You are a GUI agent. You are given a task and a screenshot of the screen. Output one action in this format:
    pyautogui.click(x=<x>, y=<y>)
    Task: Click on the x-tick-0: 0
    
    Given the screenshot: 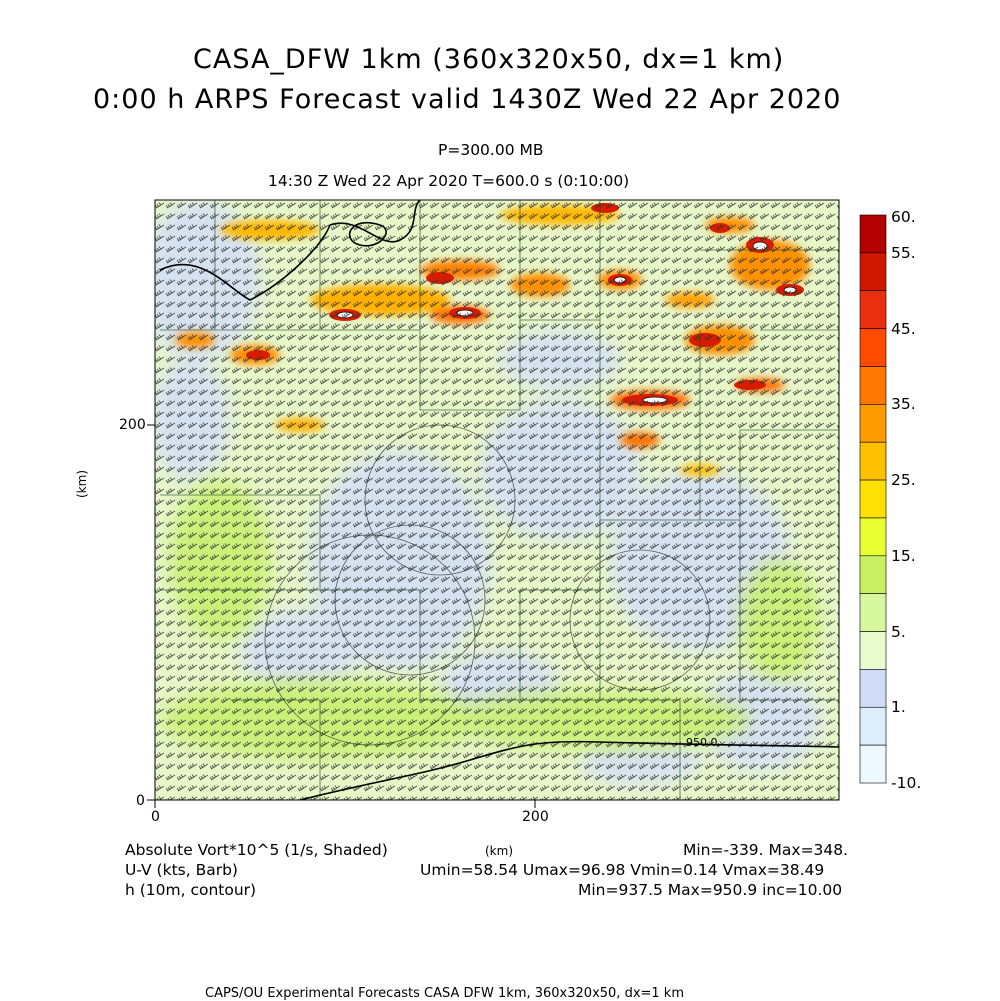 What is the action you would take?
    pyautogui.click(x=155, y=817)
    